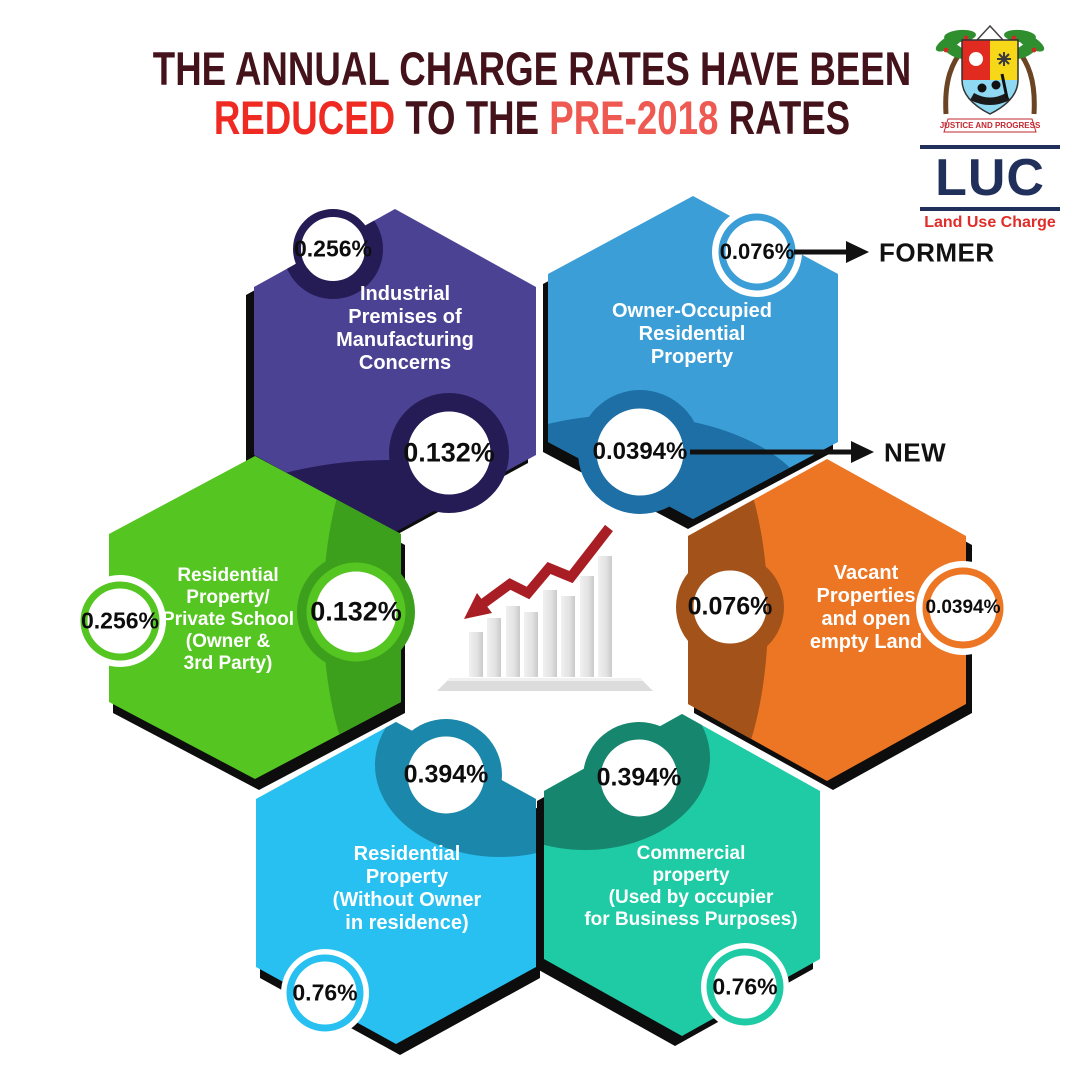 Image resolution: width=1080 pixels, height=1080 pixels. What do you see at coordinates (866, 607) in the screenshot?
I see `hex-label-vacant-properties: Vacant Properties and open empty Land` at bounding box center [866, 607].